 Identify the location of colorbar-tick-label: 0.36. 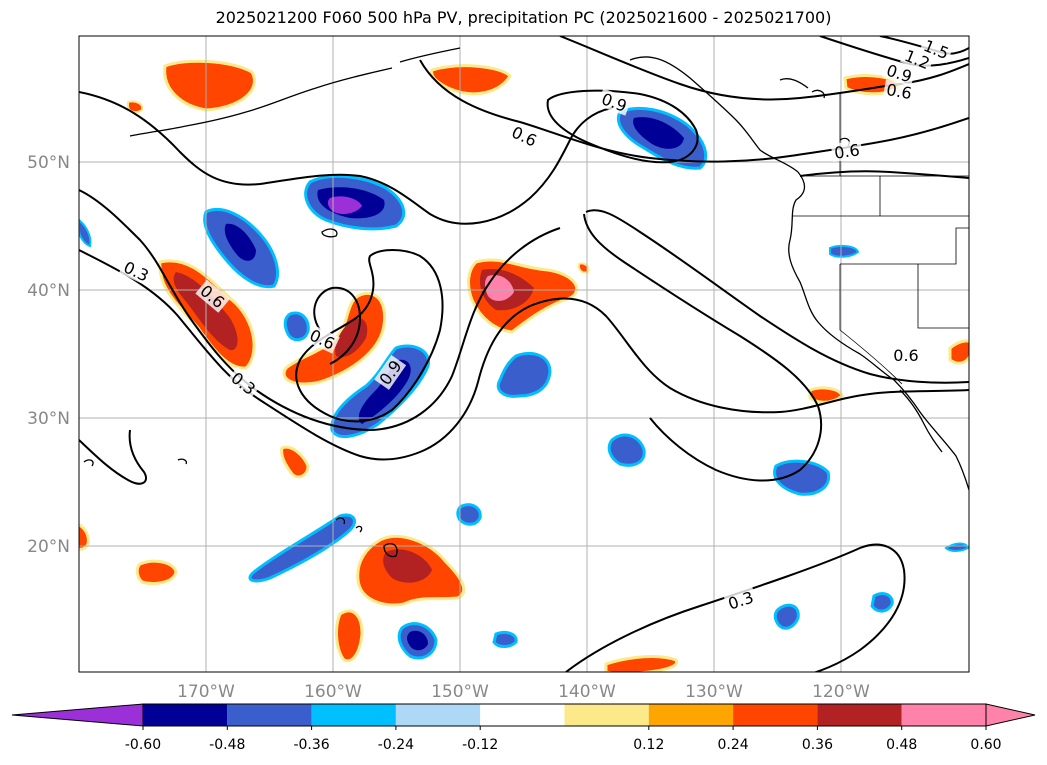
(817, 745).